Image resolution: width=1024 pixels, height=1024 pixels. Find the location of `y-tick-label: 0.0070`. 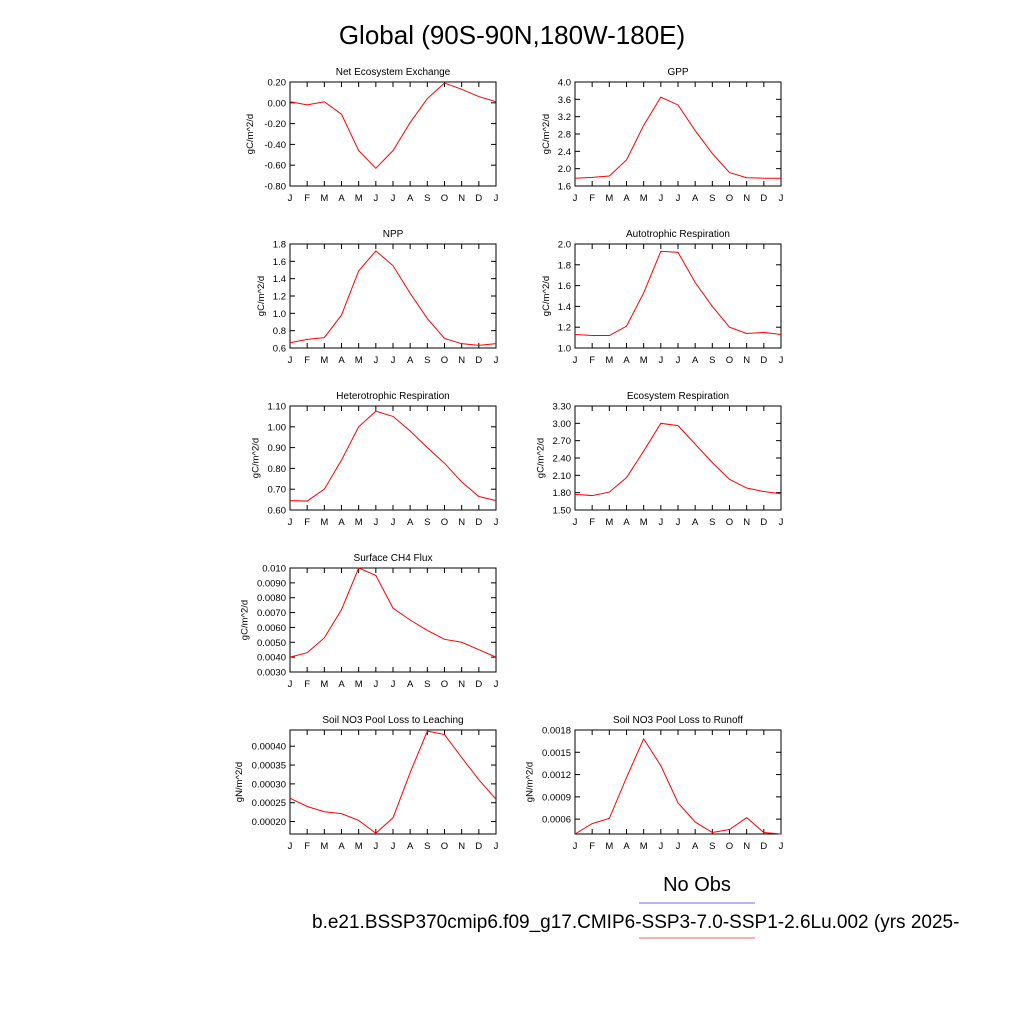

y-tick-label: 0.0070 is located at coordinates (271, 613).